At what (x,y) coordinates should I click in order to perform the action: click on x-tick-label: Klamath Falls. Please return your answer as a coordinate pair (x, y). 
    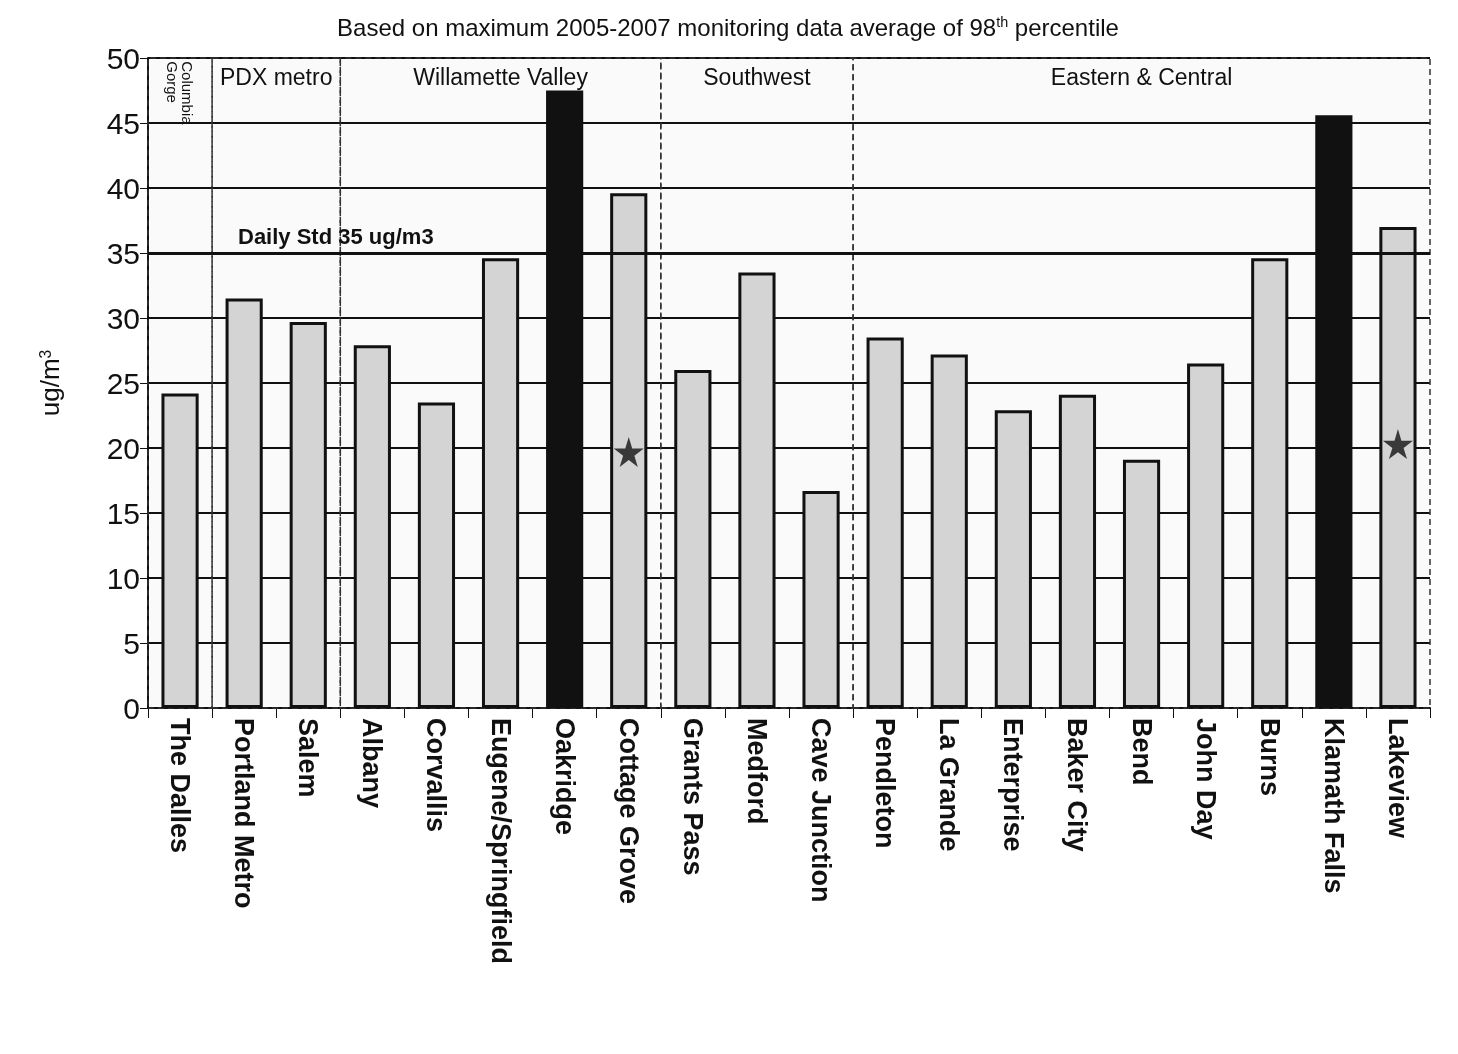
    Looking at the image, I should click on (1333, 806).